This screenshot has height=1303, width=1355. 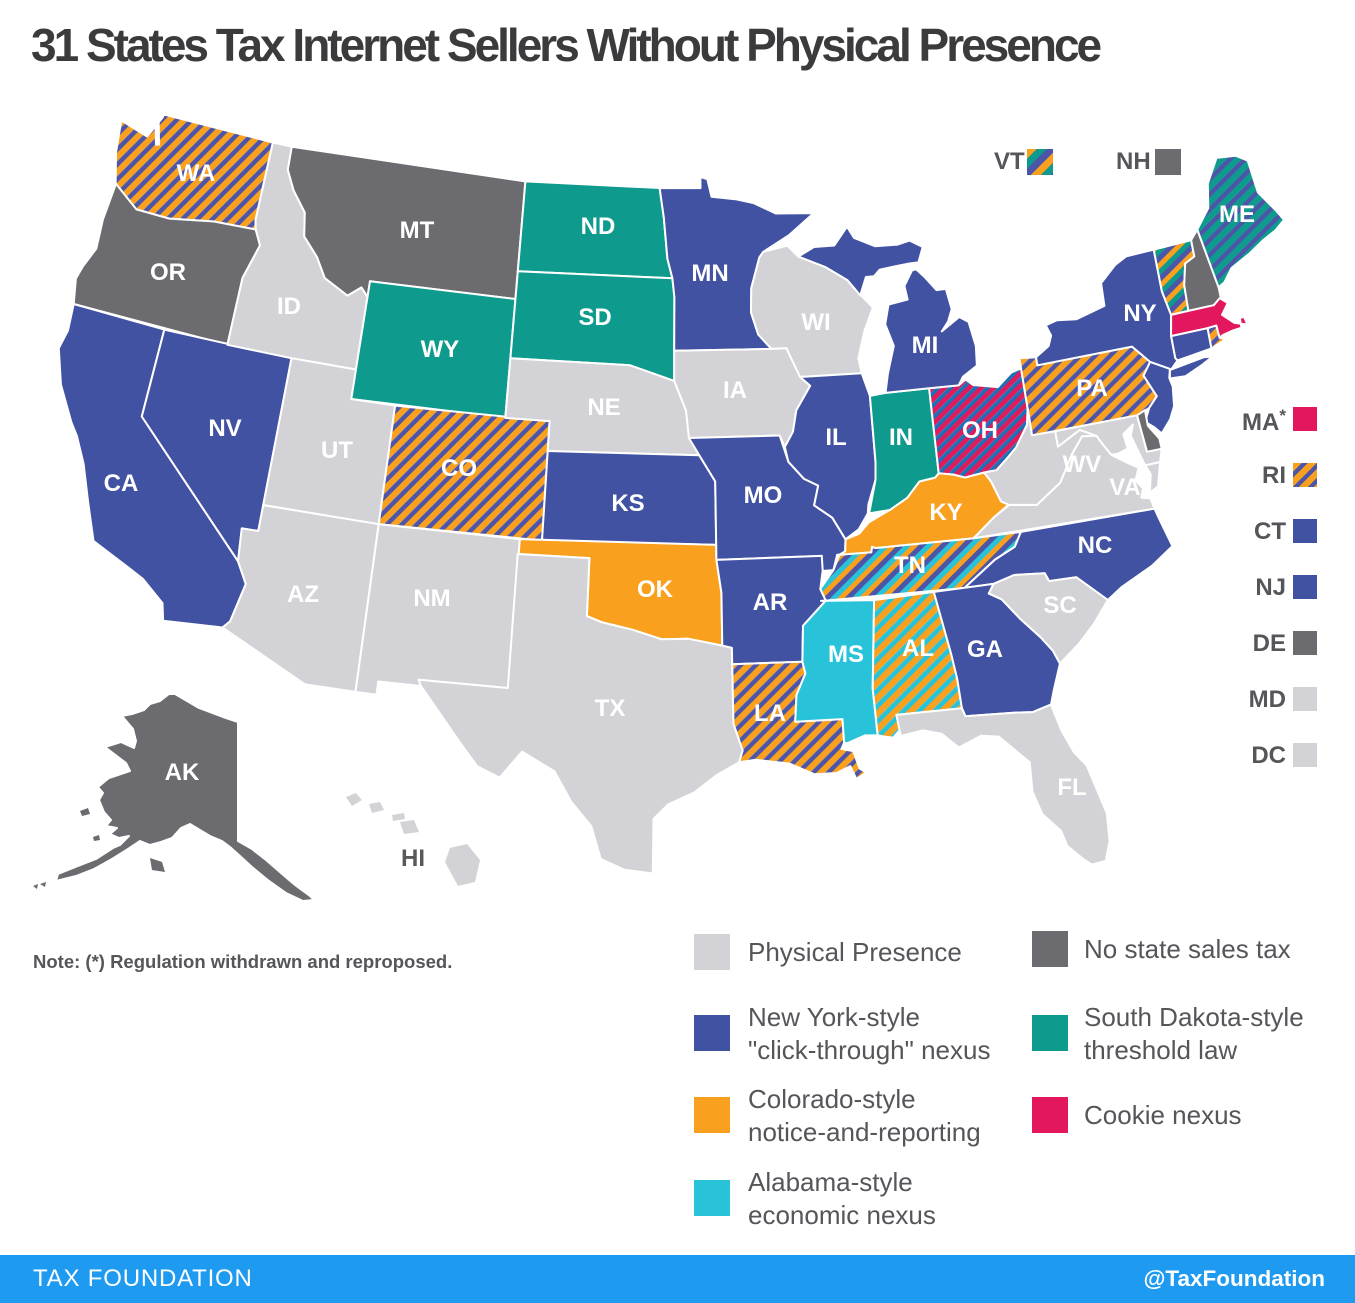 I want to click on svg-text: KS, so click(x=627, y=503).